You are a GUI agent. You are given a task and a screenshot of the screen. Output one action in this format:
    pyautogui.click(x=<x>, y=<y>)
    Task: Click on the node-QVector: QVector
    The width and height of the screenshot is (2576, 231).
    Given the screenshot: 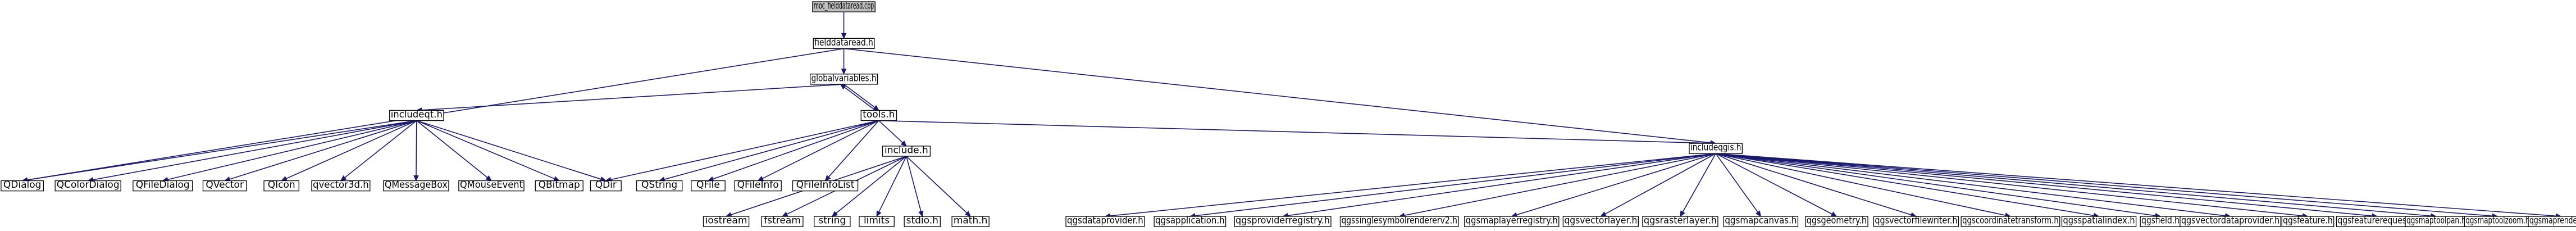 What is the action you would take?
    pyautogui.click(x=225, y=185)
    